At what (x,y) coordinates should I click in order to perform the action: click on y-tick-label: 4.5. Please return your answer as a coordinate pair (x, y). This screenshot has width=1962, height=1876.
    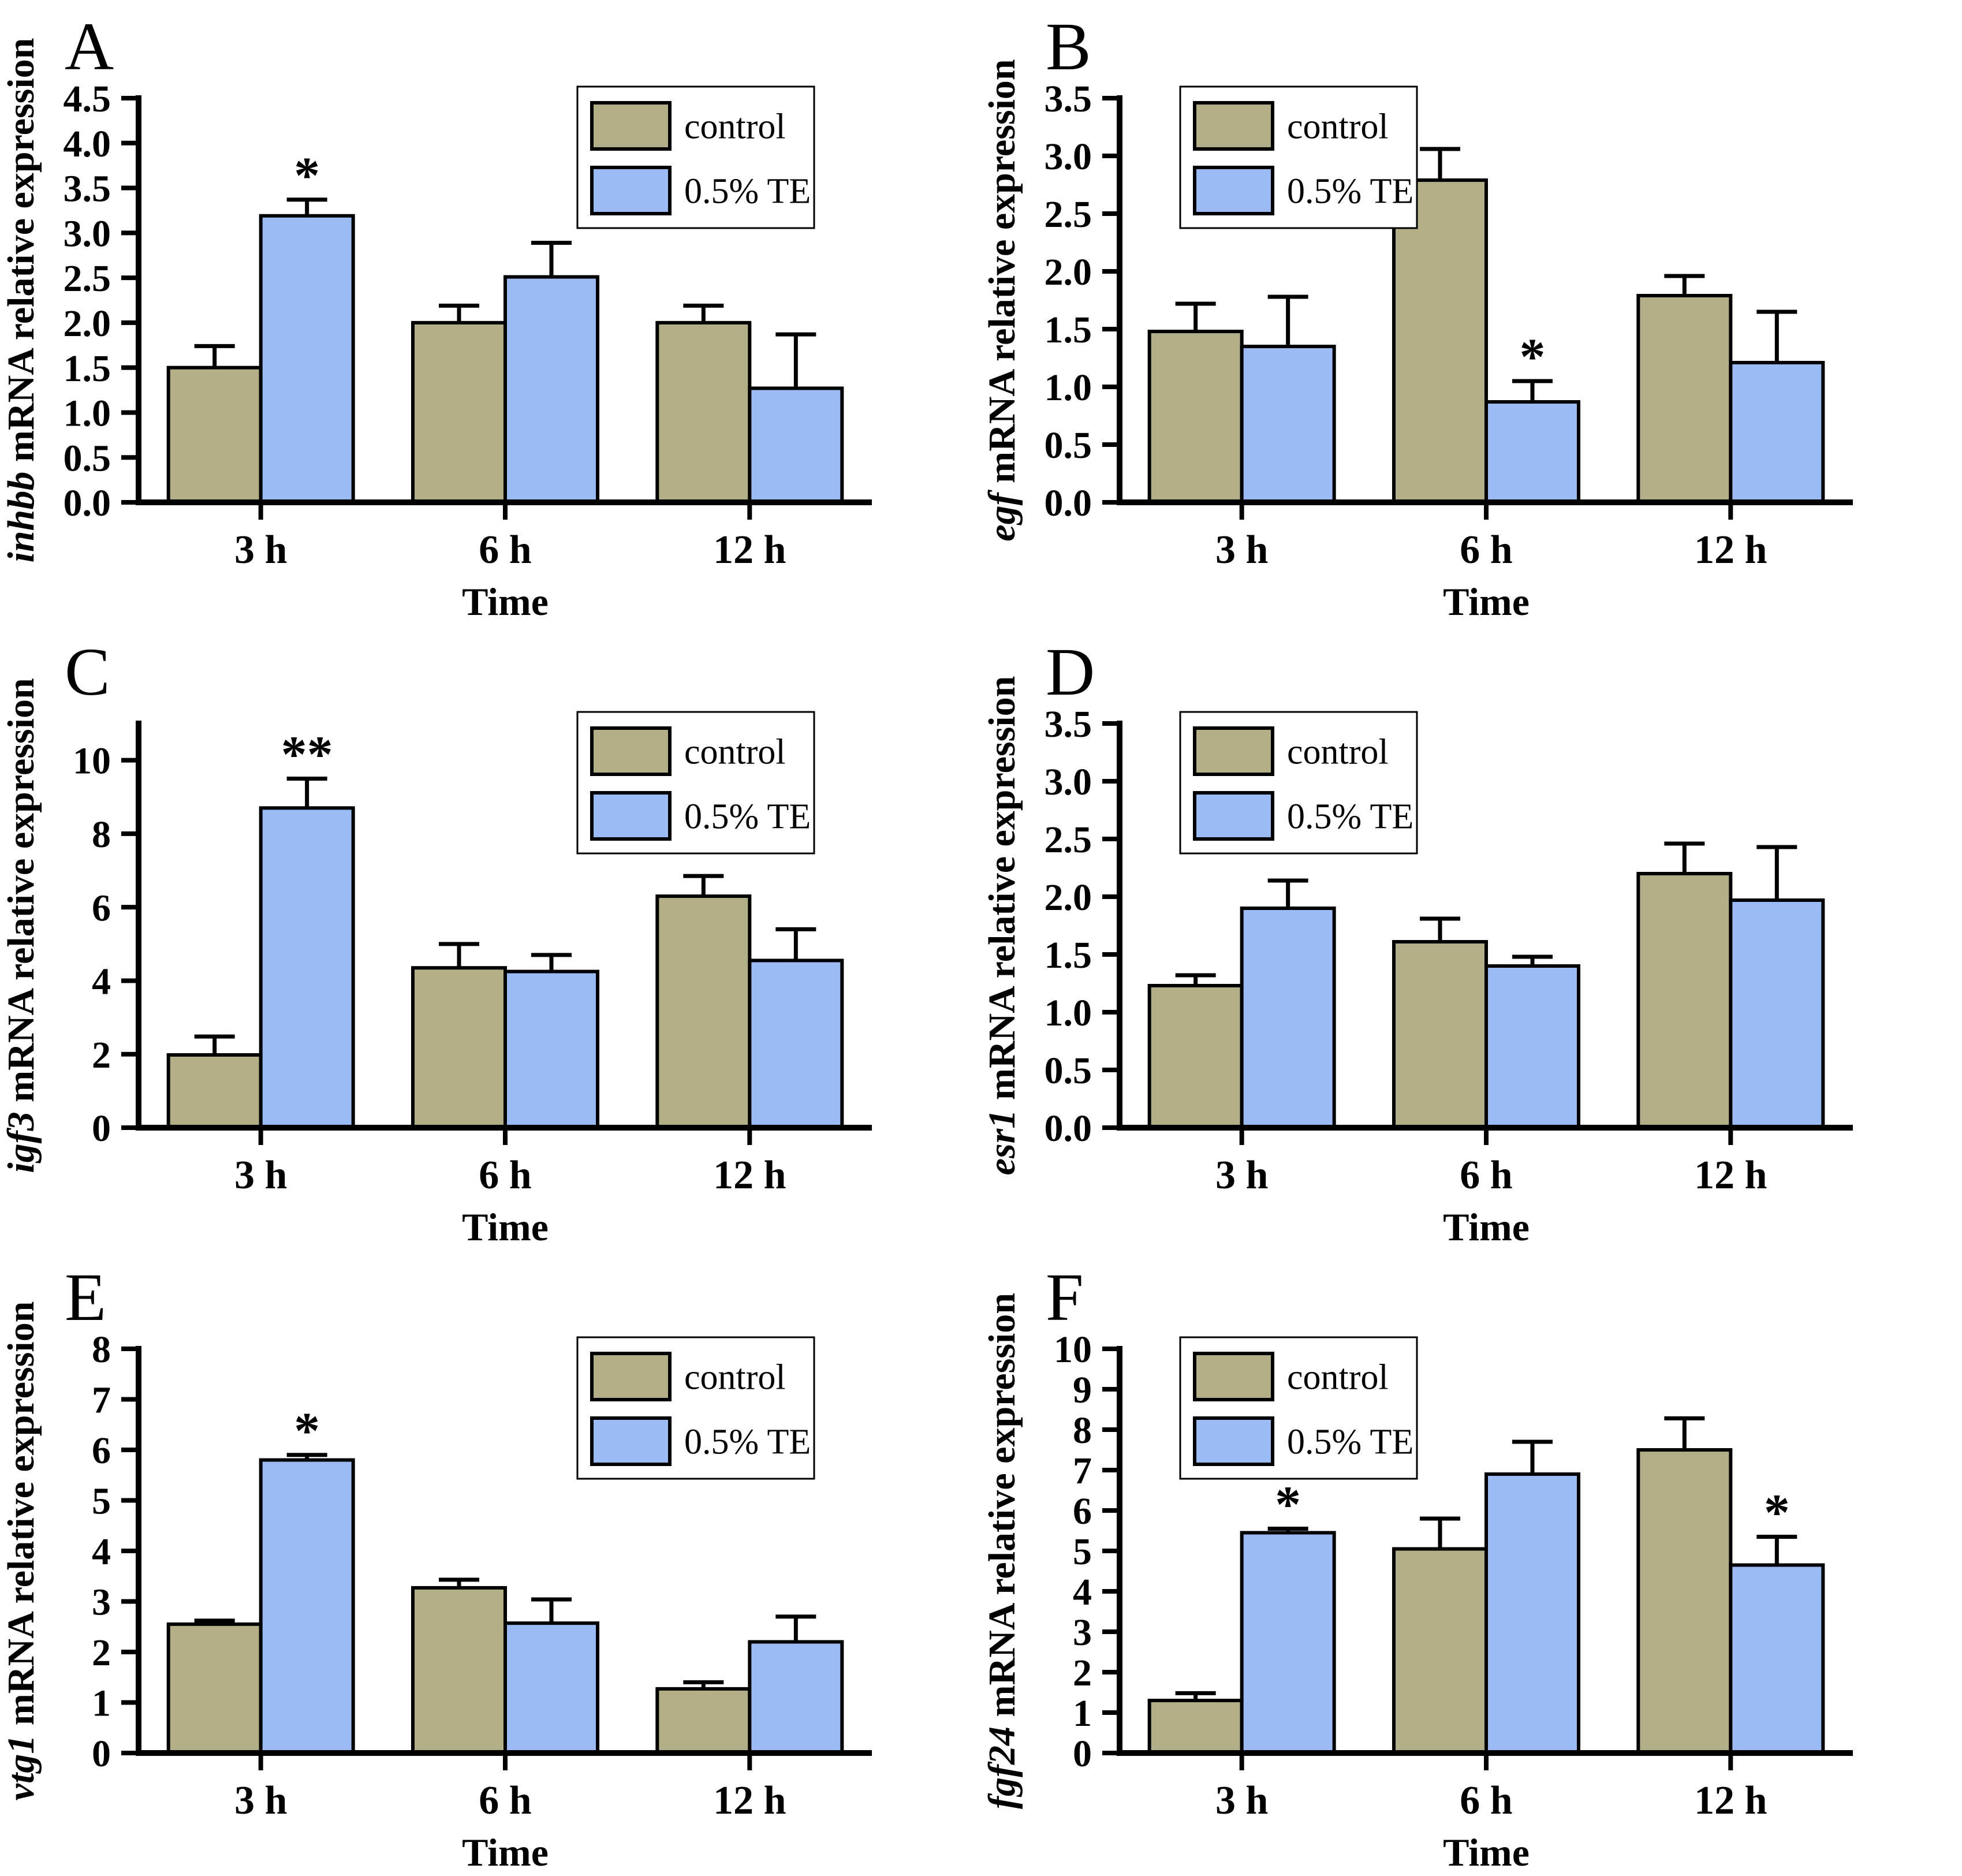
    Looking at the image, I should click on (87, 99).